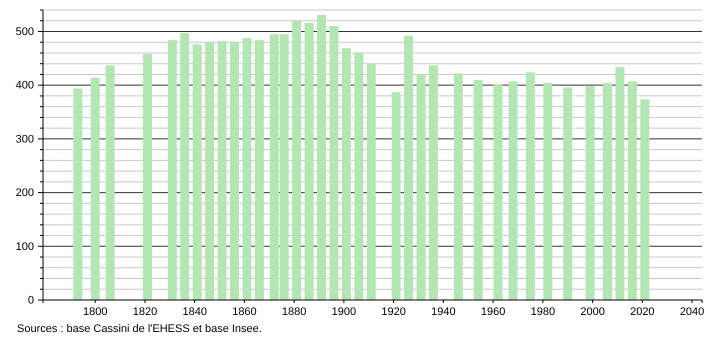 This screenshot has width=710, height=340. What do you see at coordinates (344, 312) in the screenshot?
I see `x-tick-label: 1900` at bounding box center [344, 312].